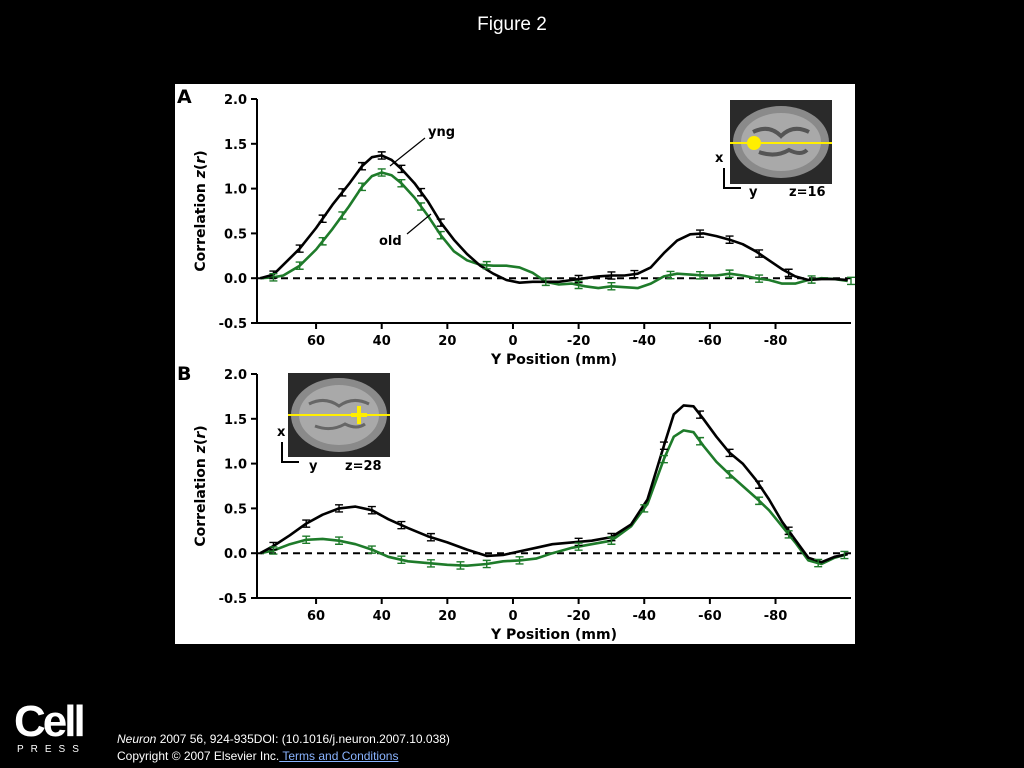 The image size is (1024, 768). What do you see at coordinates (313, 466) in the screenshot?
I see `inset-b-y-label: y` at bounding box center [313, 466].